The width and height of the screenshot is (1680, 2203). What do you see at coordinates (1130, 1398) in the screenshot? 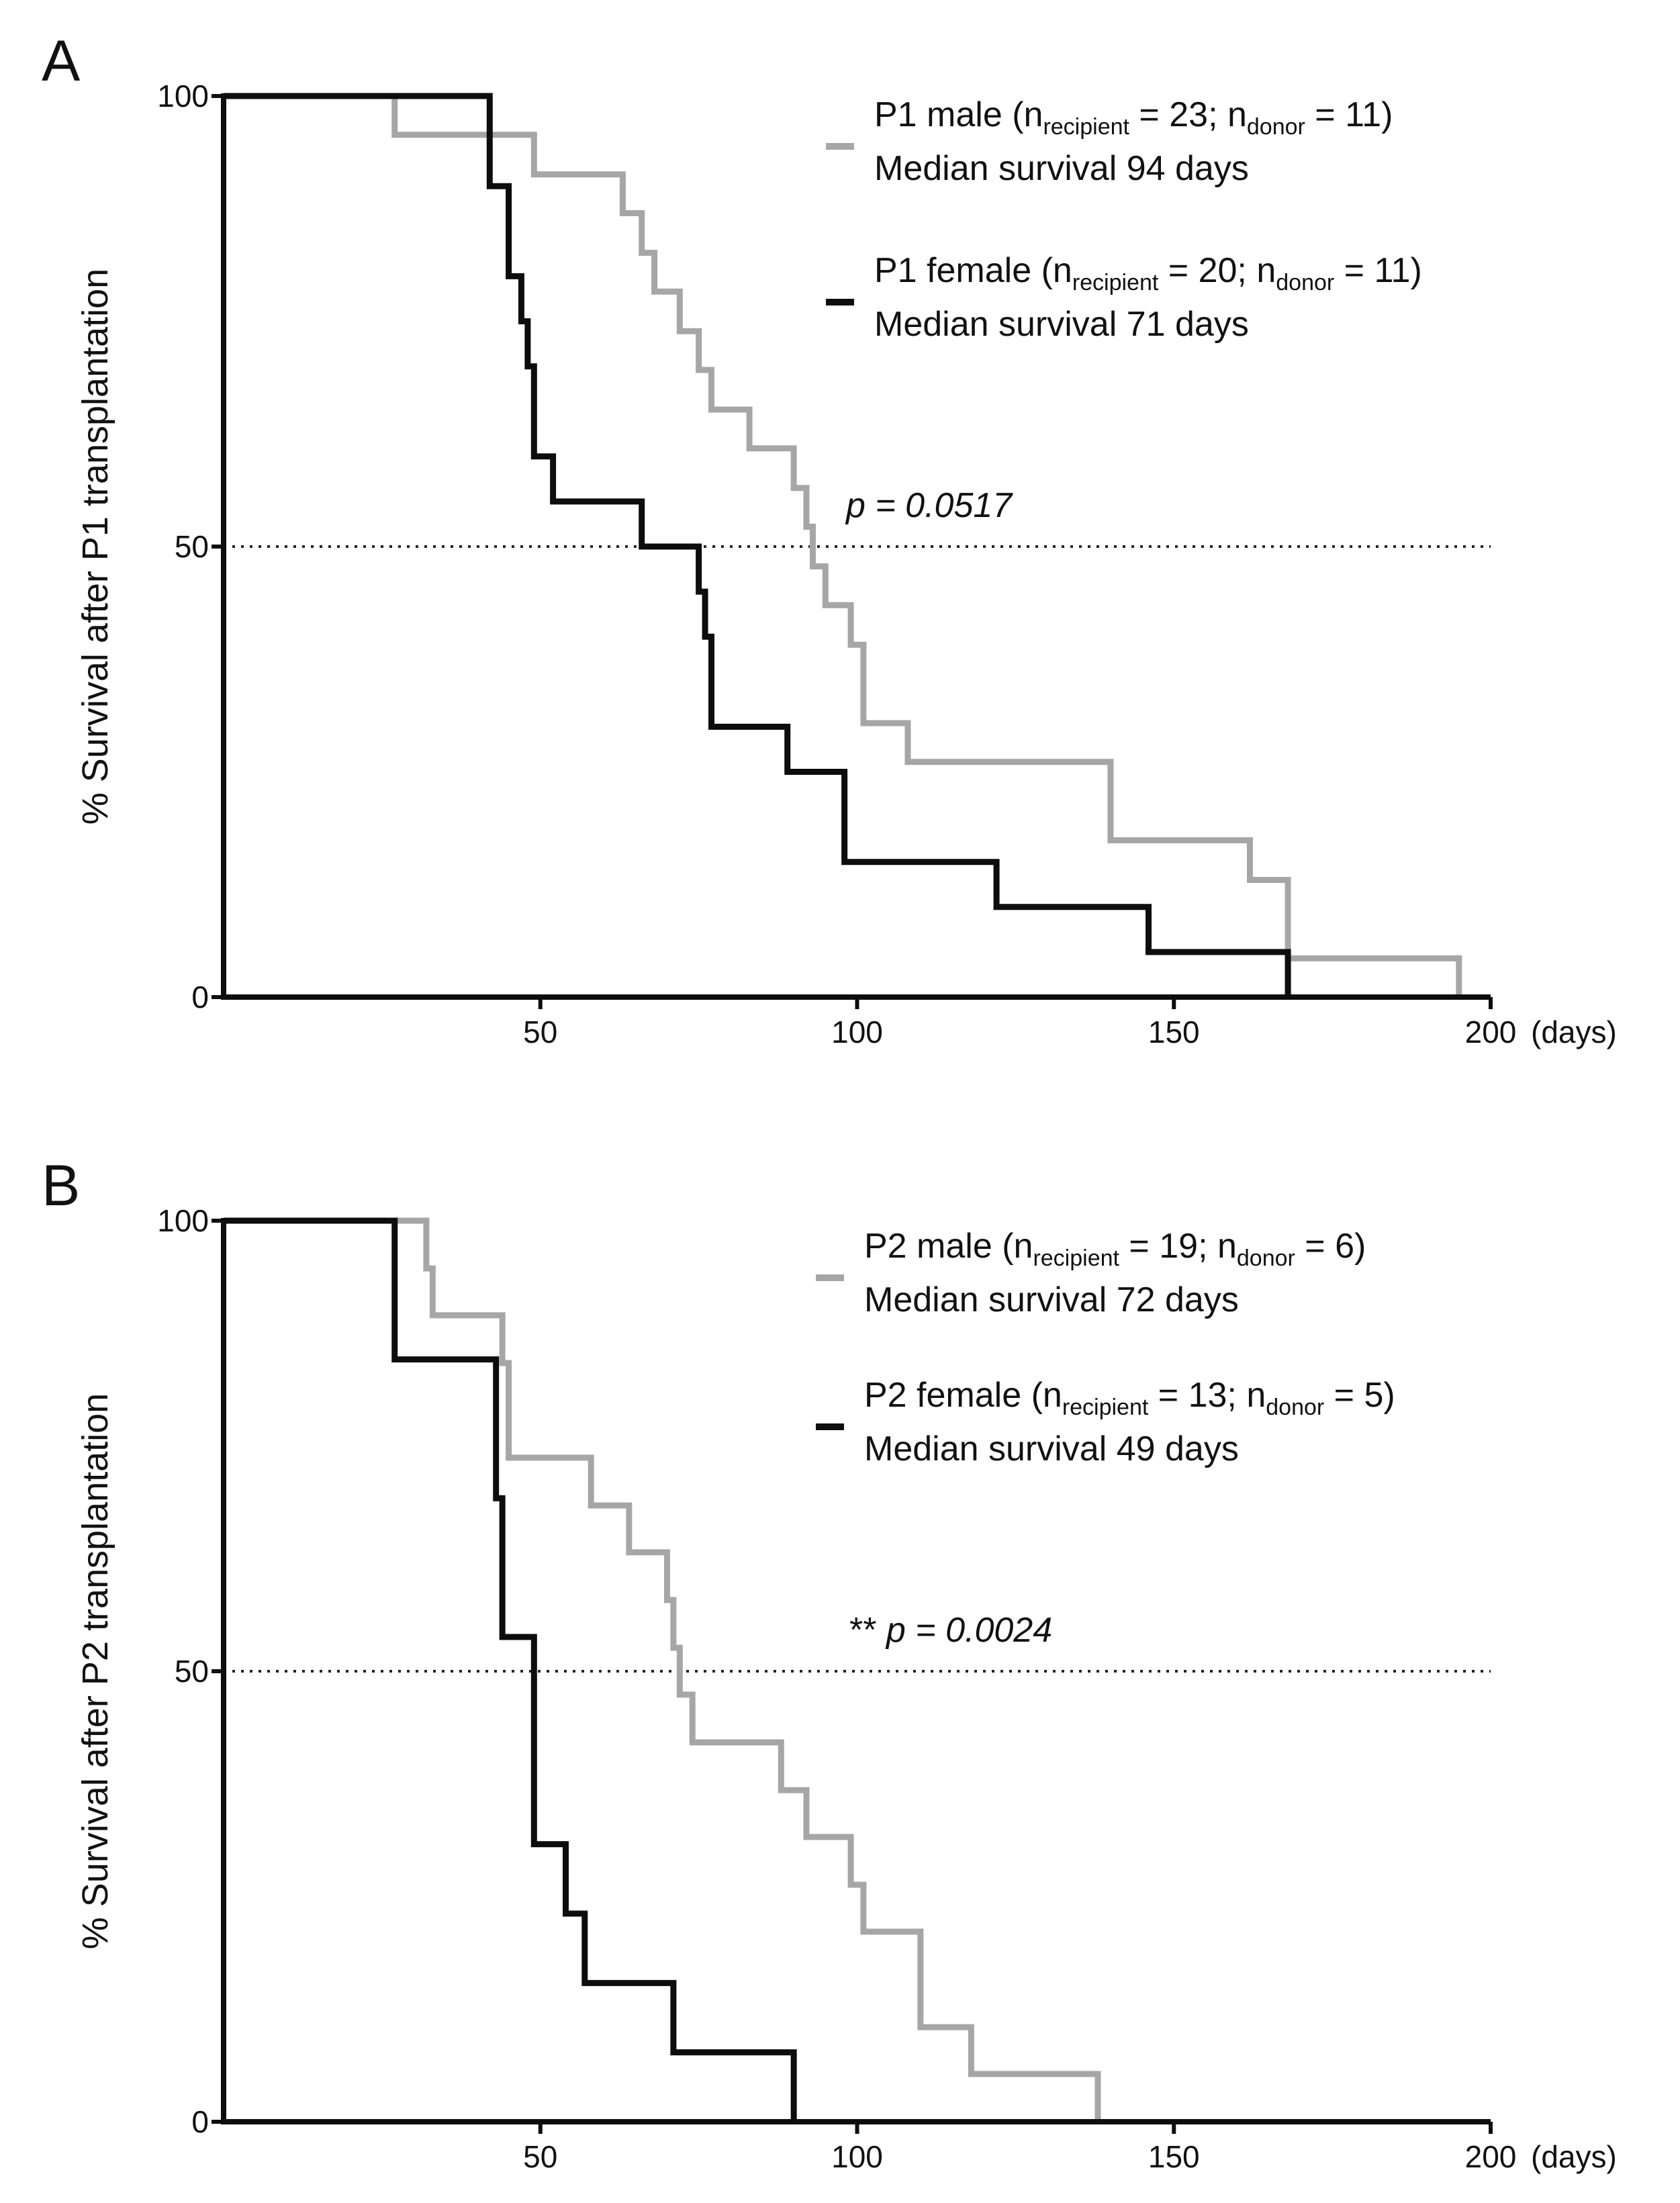
I see `legend-label: P2 female (nrecipient = 13; ndonor = 5)` at bounding box center [1130, 1398].